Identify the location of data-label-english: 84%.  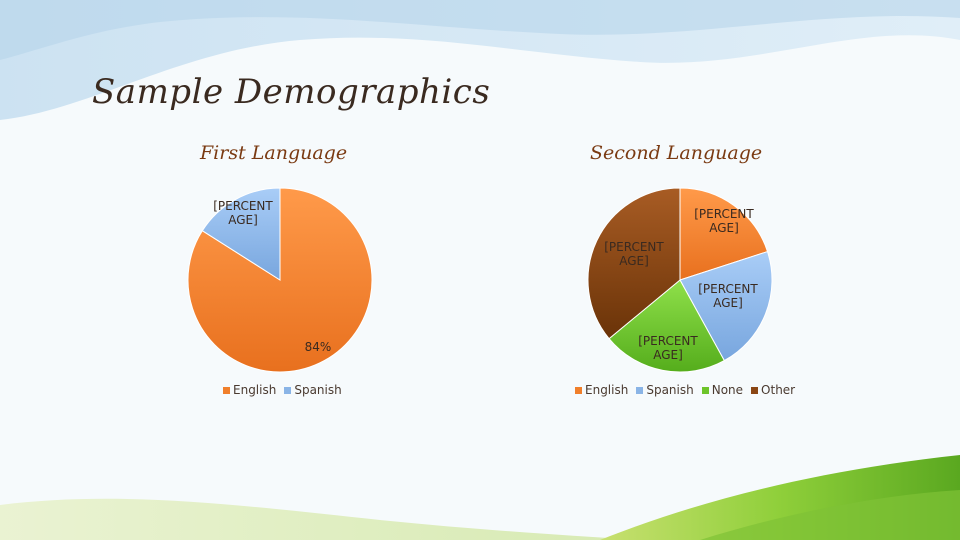
(318, 347).